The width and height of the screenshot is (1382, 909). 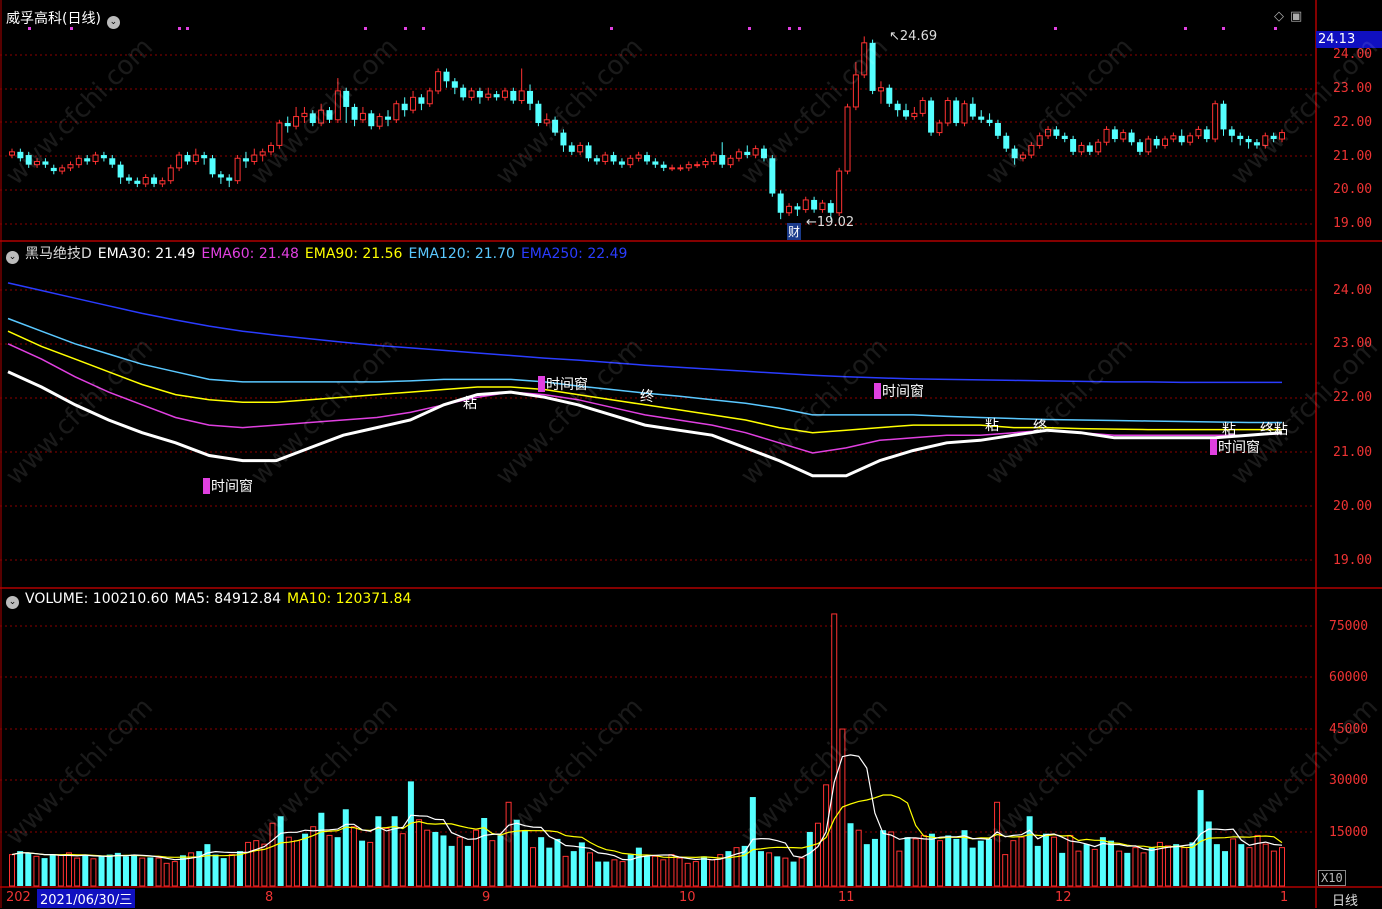 I want to click on indicator-tick: 24.00, so click(x=1353, y=290).